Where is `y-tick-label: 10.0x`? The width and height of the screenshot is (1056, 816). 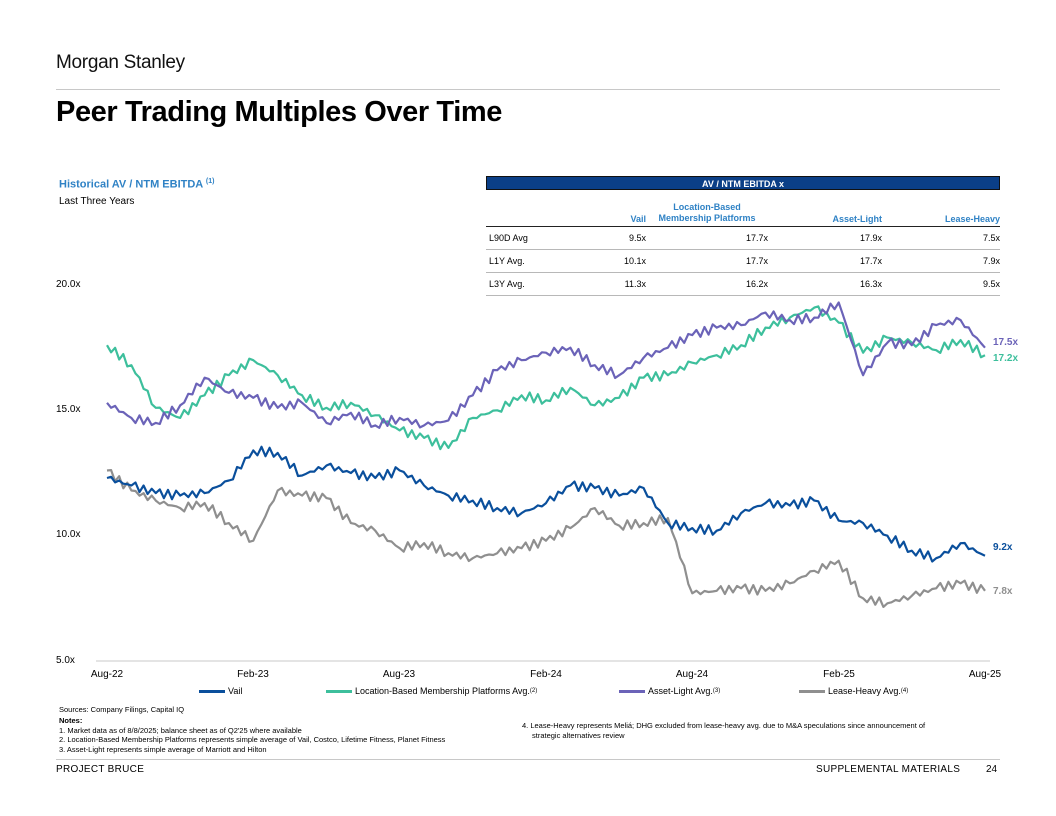
y-tick-label: 10.0x is located at coordinates (68, 534).